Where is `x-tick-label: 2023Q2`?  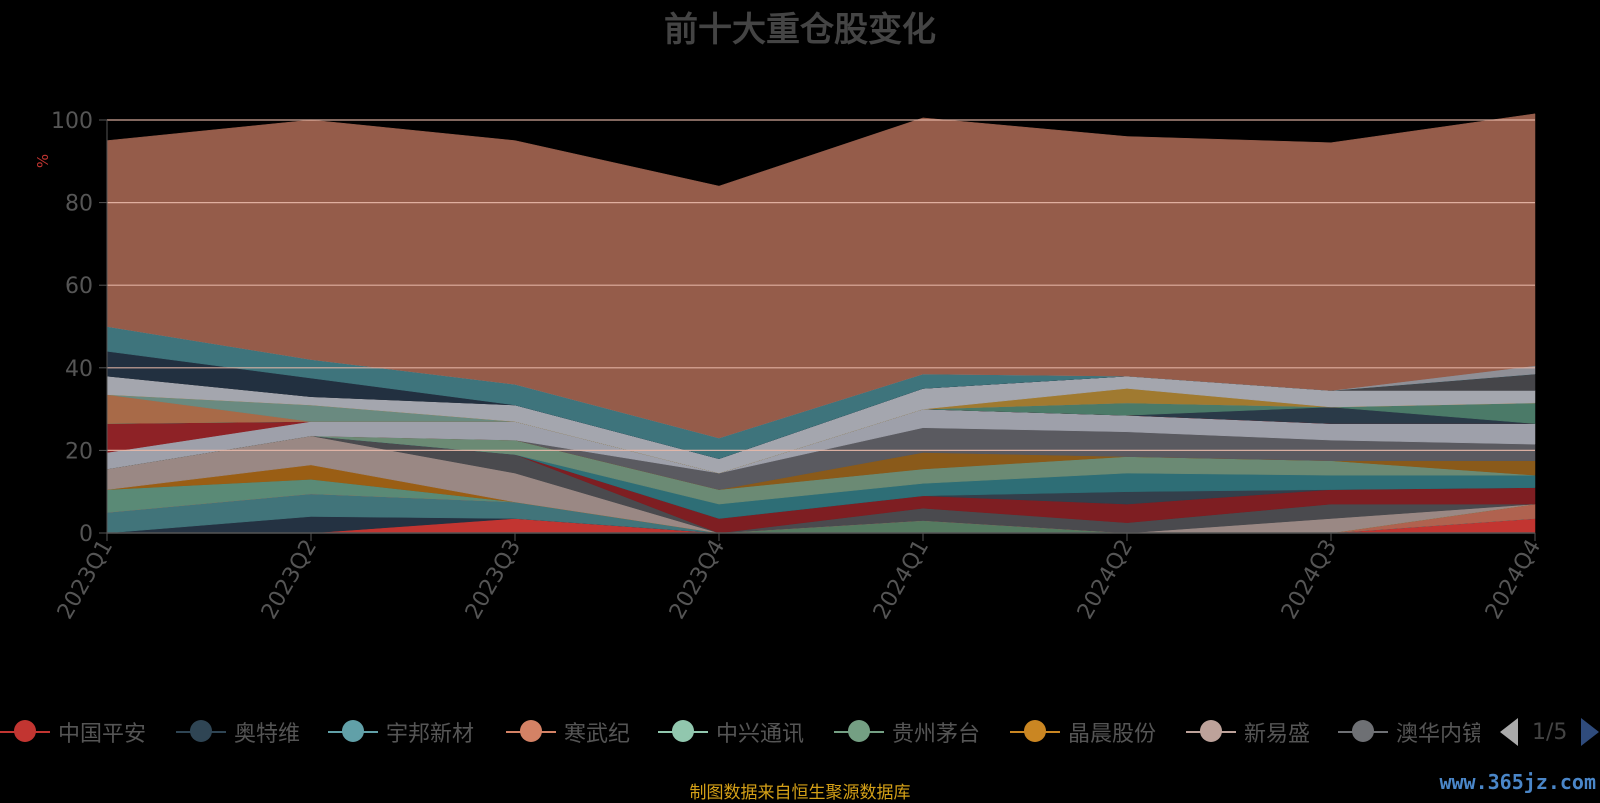
x-tick-label: 2023Q2 is located at coordinates (289, 580).